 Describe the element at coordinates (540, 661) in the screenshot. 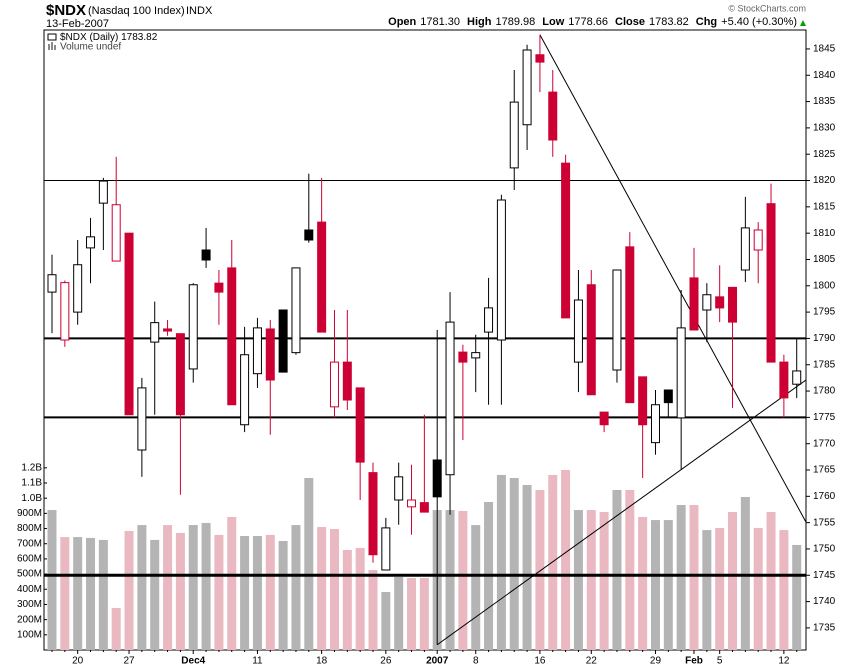

I see `x-tick-label: 16` at that location.